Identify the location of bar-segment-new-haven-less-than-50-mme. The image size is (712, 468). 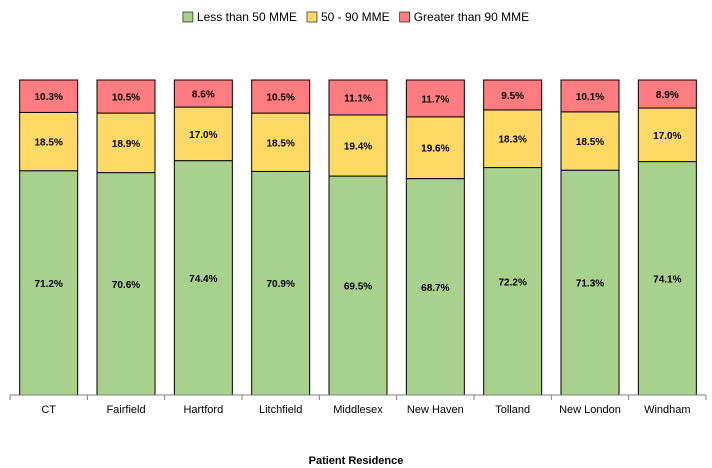
(435, 287).